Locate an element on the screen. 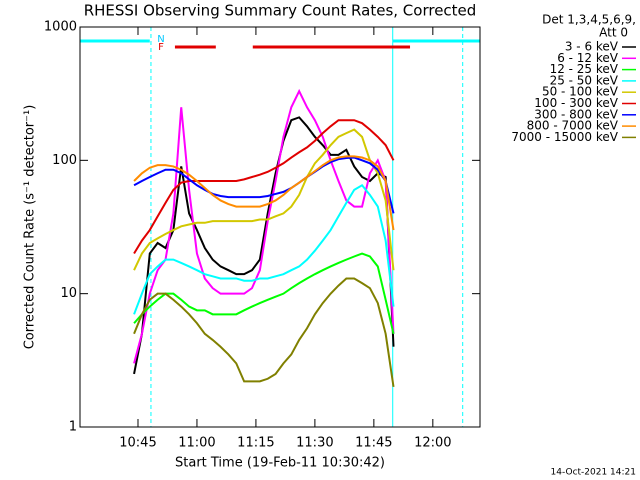 The image size is (640, 480). legend-label: 50 - 100 keV is located at coordinates (580, 92).